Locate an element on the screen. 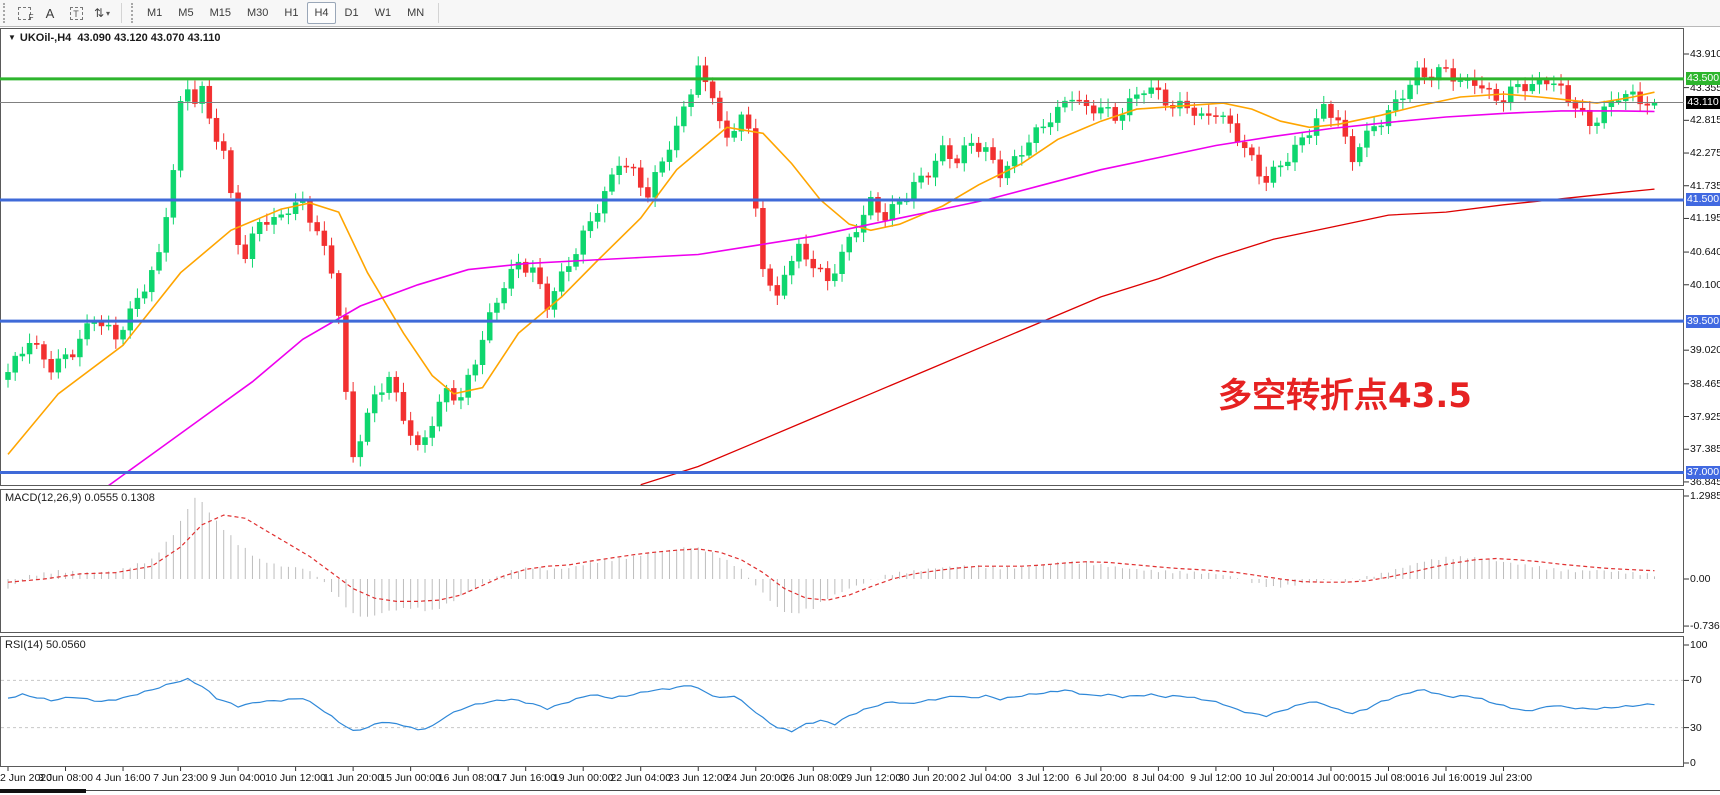 Image resolution: width=1720 pixels, height=795 pixels. time-label-8: 16 Jun 08:00 is located at coordinates (468, 778).